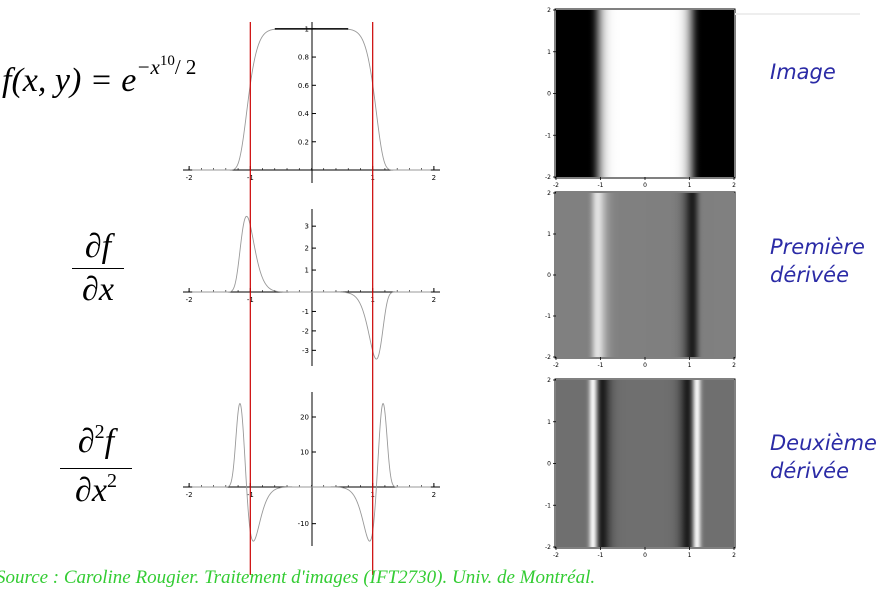 This screenshot has width=883, height=597. I want to click on label-image: Image, so click(803, 72).